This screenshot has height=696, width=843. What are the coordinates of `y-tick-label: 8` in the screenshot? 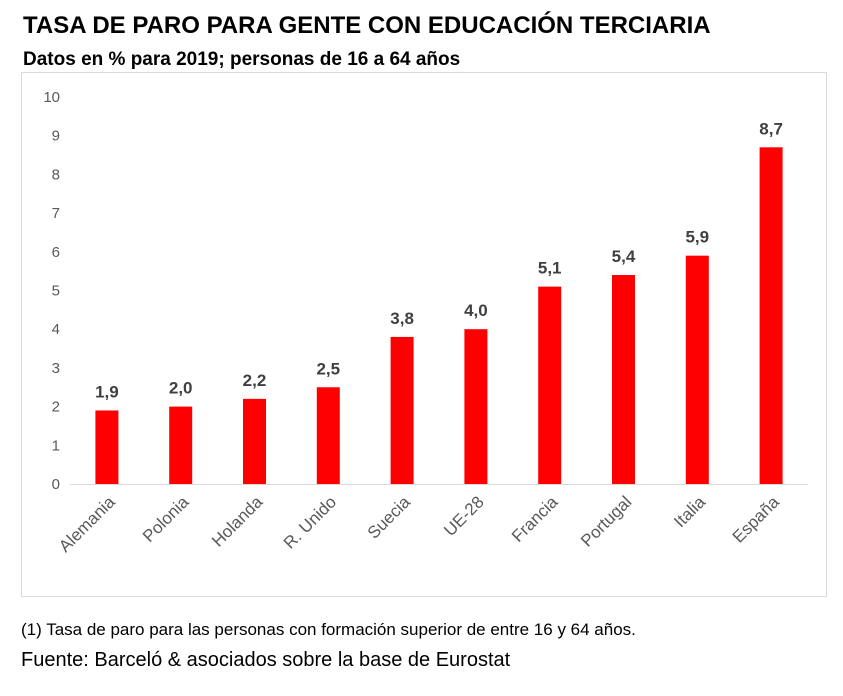 It's located at (56, 174).